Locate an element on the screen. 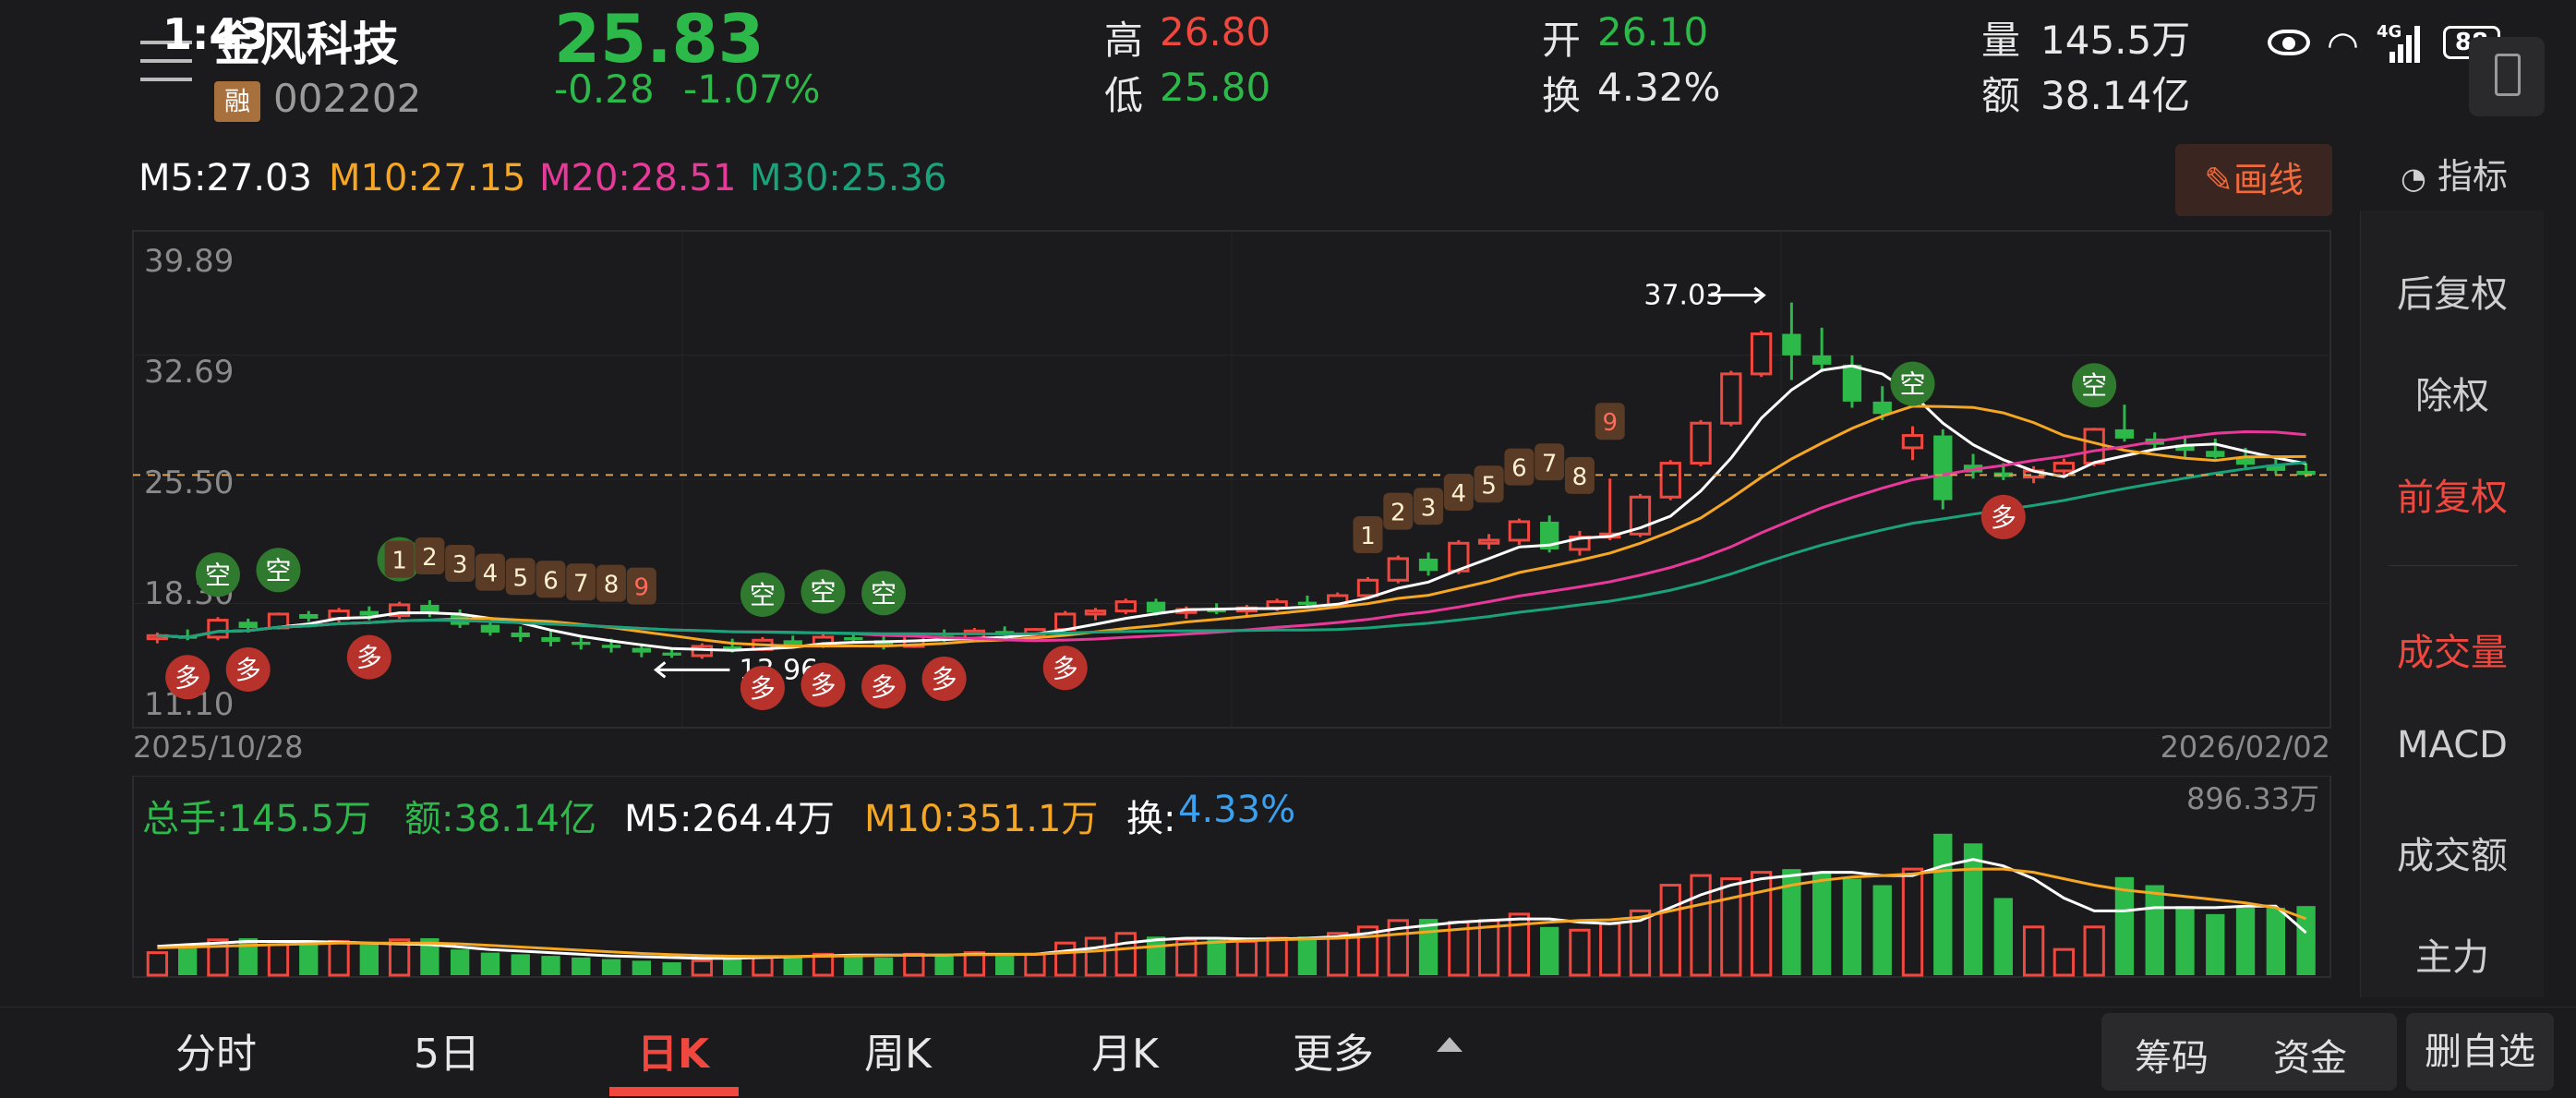 The height and width of the screenshot is (1098, 2576). caret-up-icon is located at coordinates (1450, 1044).